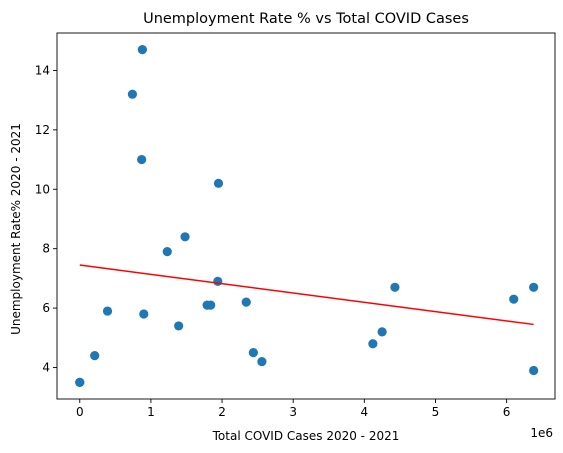 The image size is (563, 453). I want to click on y-tick-label: 12, so click(42, 130).